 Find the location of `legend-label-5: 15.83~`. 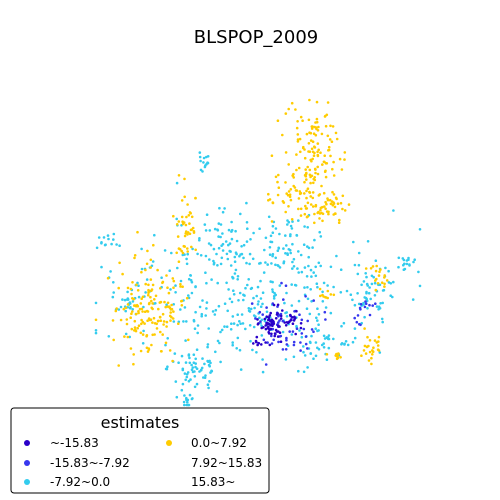

legend-label-5: 15.83~ is located at coordinates (213, 482).